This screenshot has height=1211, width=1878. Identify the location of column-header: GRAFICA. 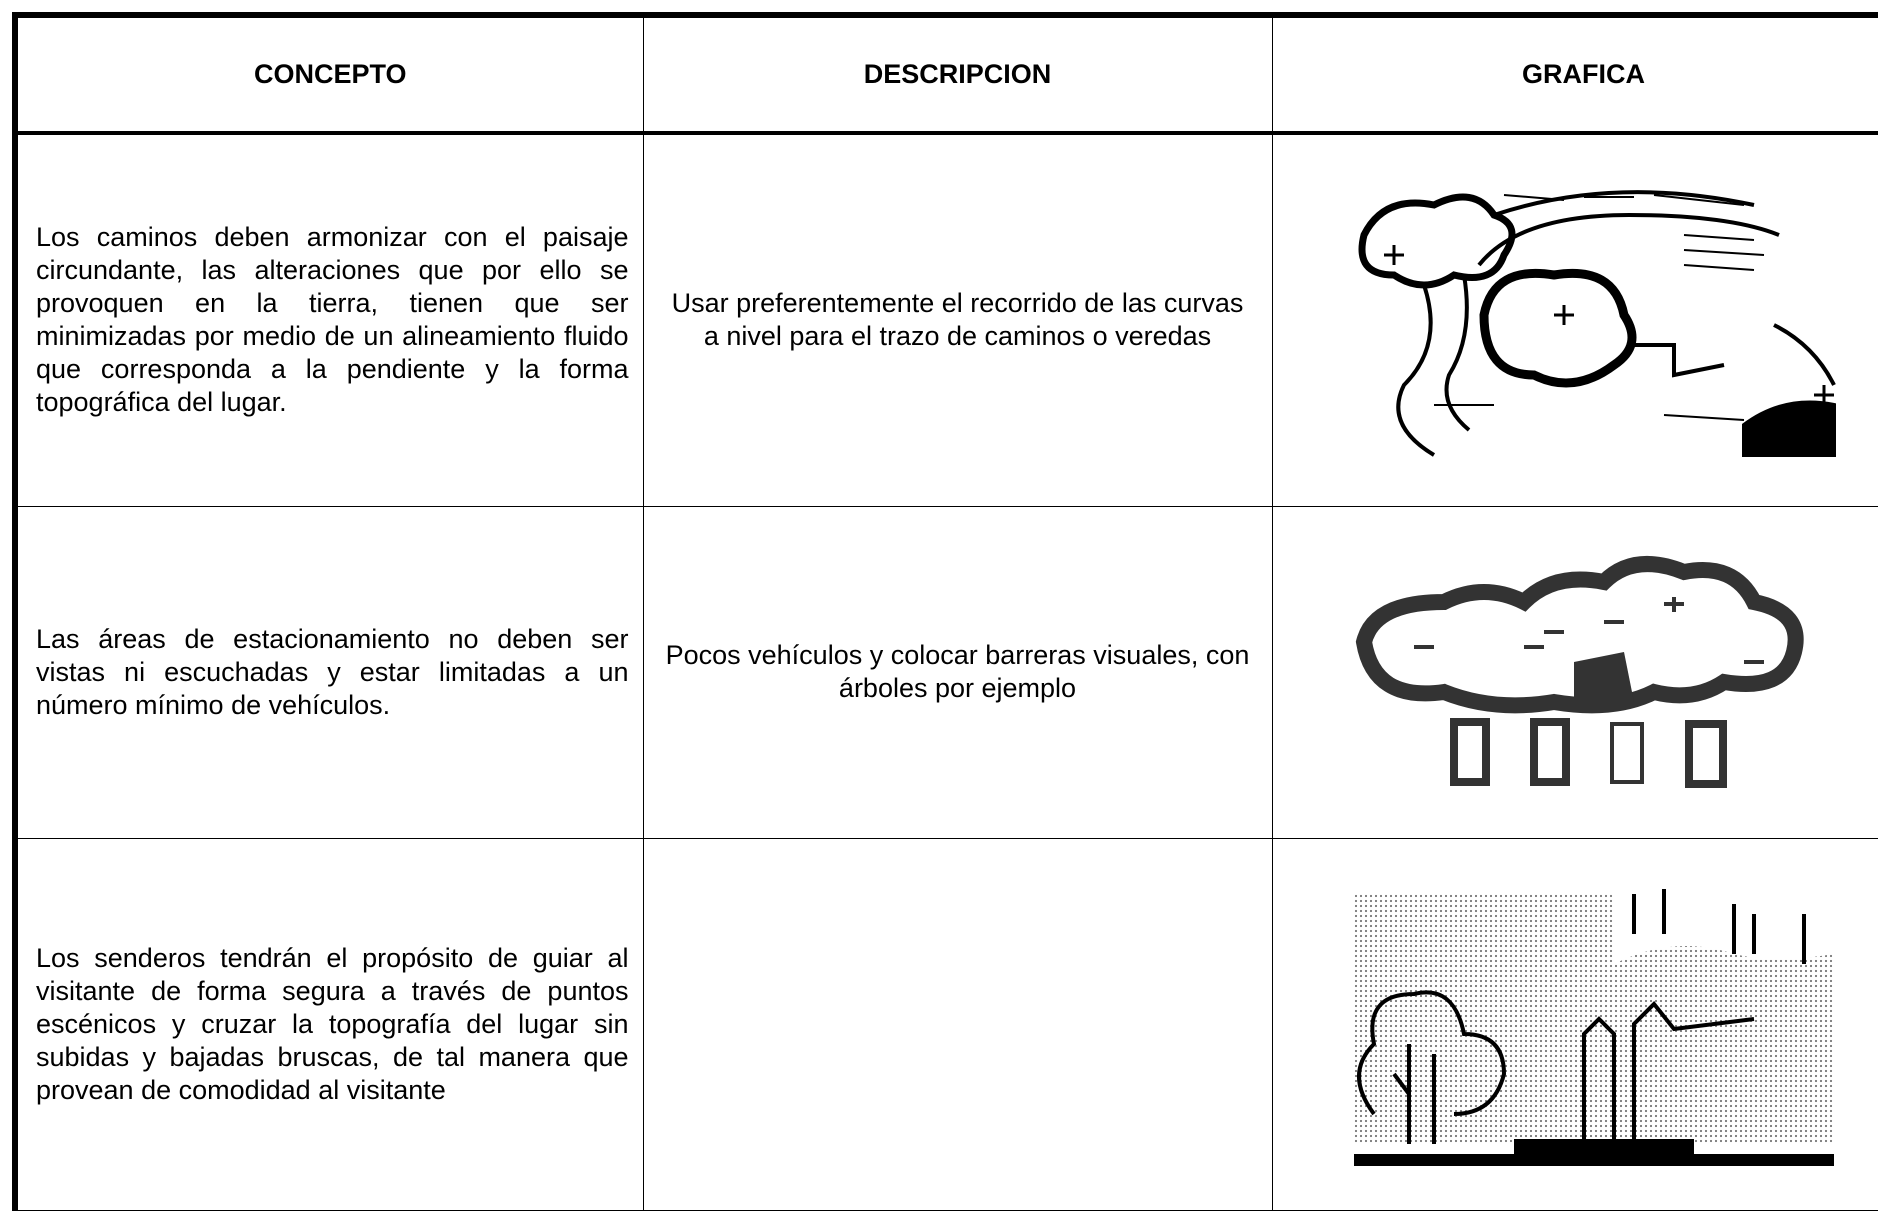
(1574, 73).